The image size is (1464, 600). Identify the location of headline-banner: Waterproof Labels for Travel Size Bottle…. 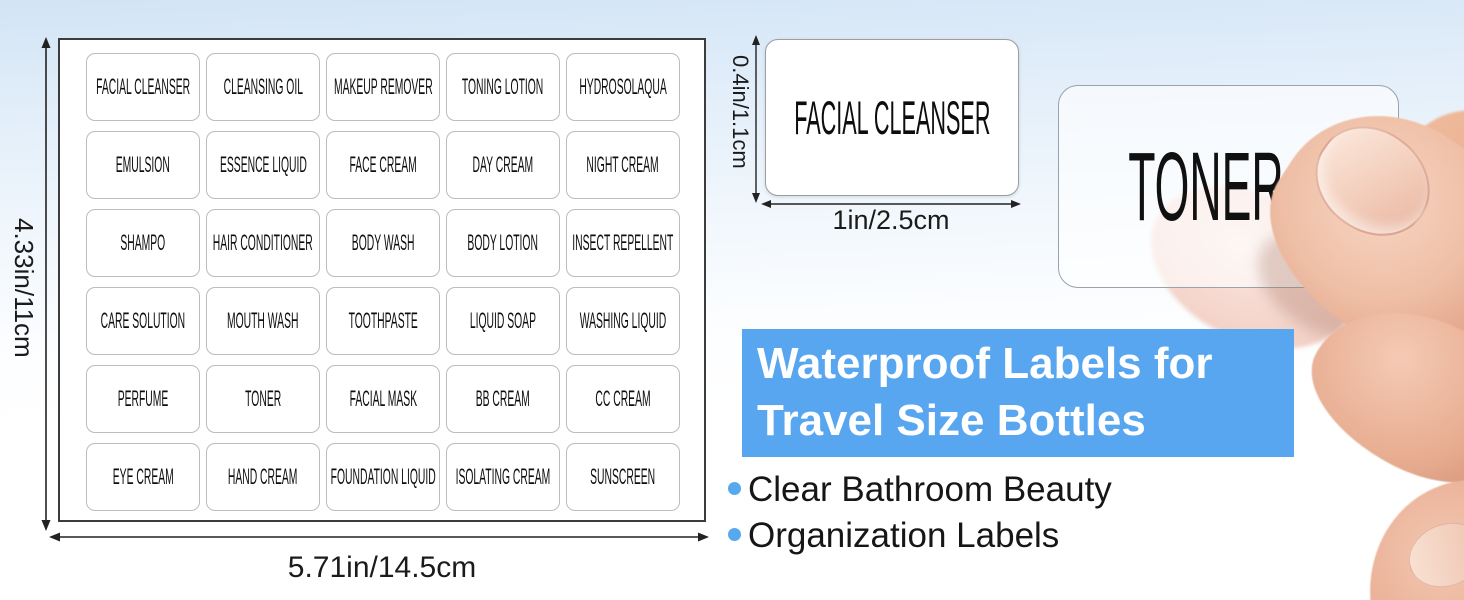
(1018, 393).